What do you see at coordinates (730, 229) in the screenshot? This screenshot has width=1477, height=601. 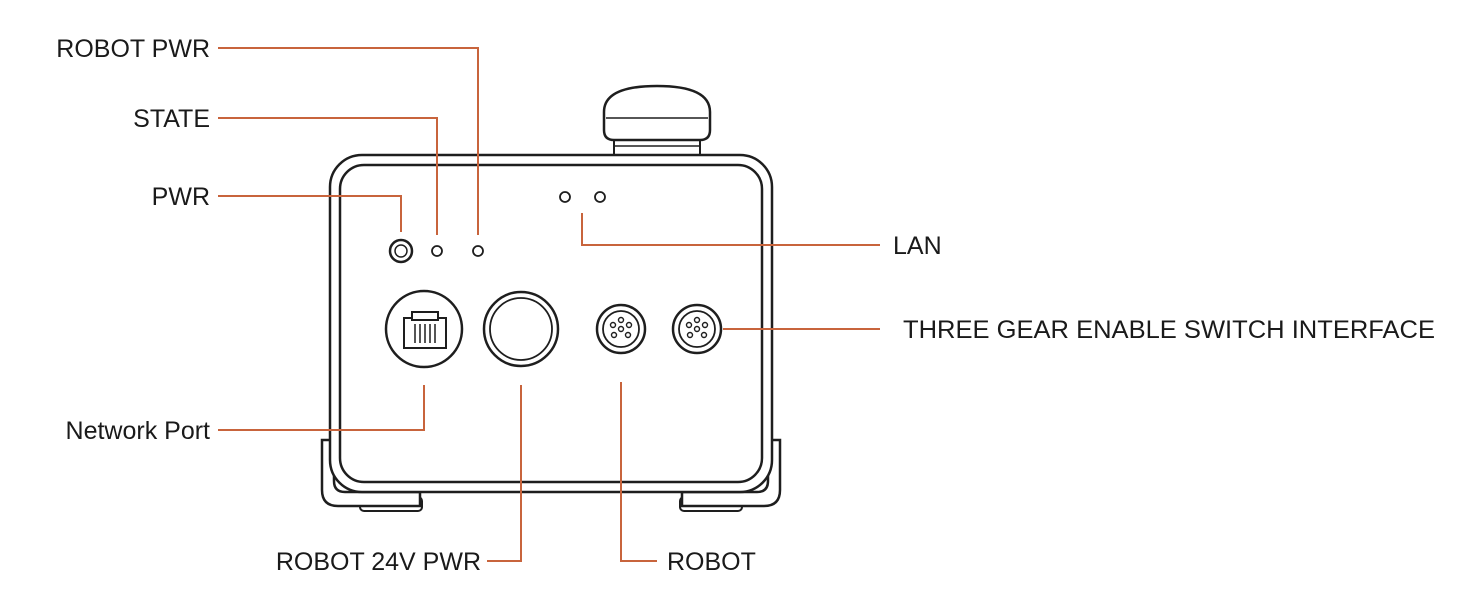 I see `leader-lan` at bounding box center [730, 229].